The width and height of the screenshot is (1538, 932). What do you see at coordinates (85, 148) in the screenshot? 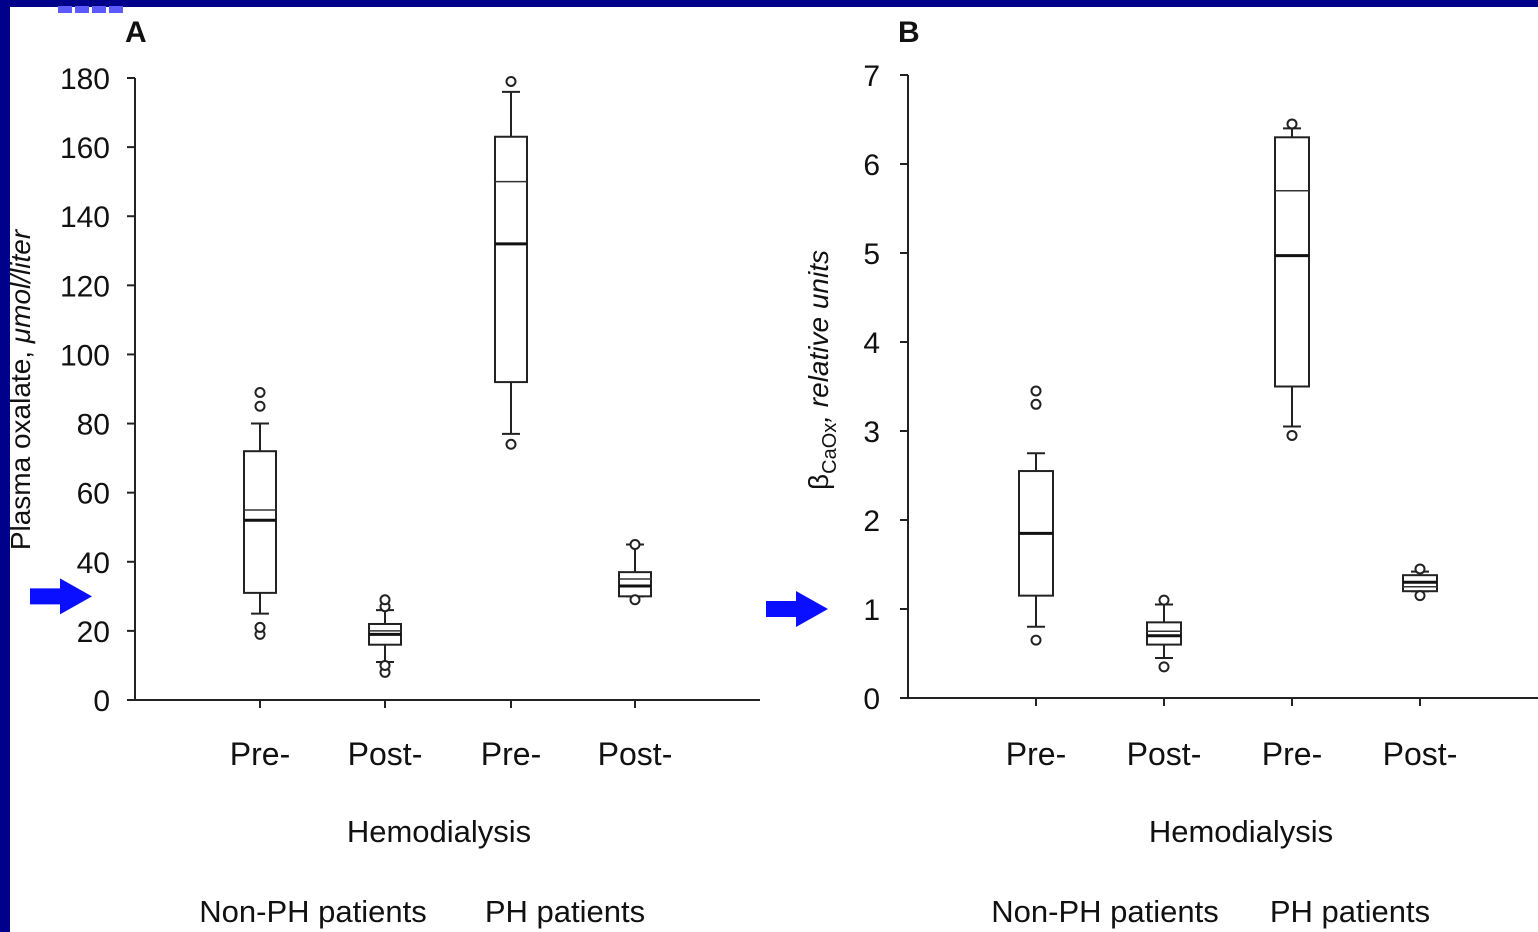
I see `y-tick-label: 160` at bounding box center [85, 148].